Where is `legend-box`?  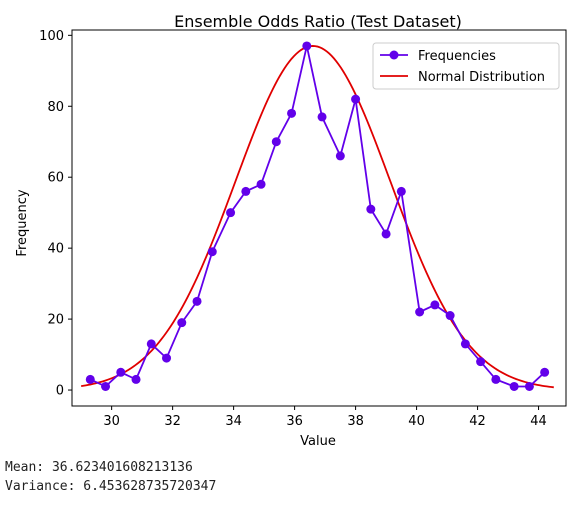
legend-box is located at coordinates (466, 66).